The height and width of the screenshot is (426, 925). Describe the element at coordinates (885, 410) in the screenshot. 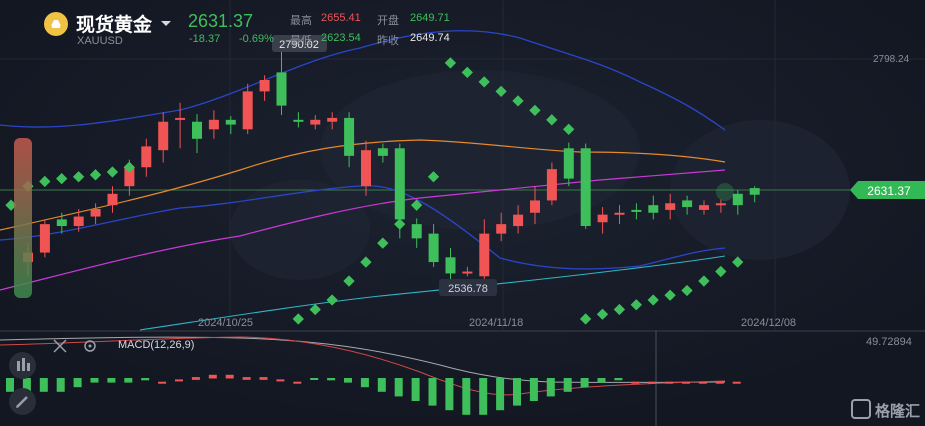

I see `watermark-logo: 格隆汇` at that location.